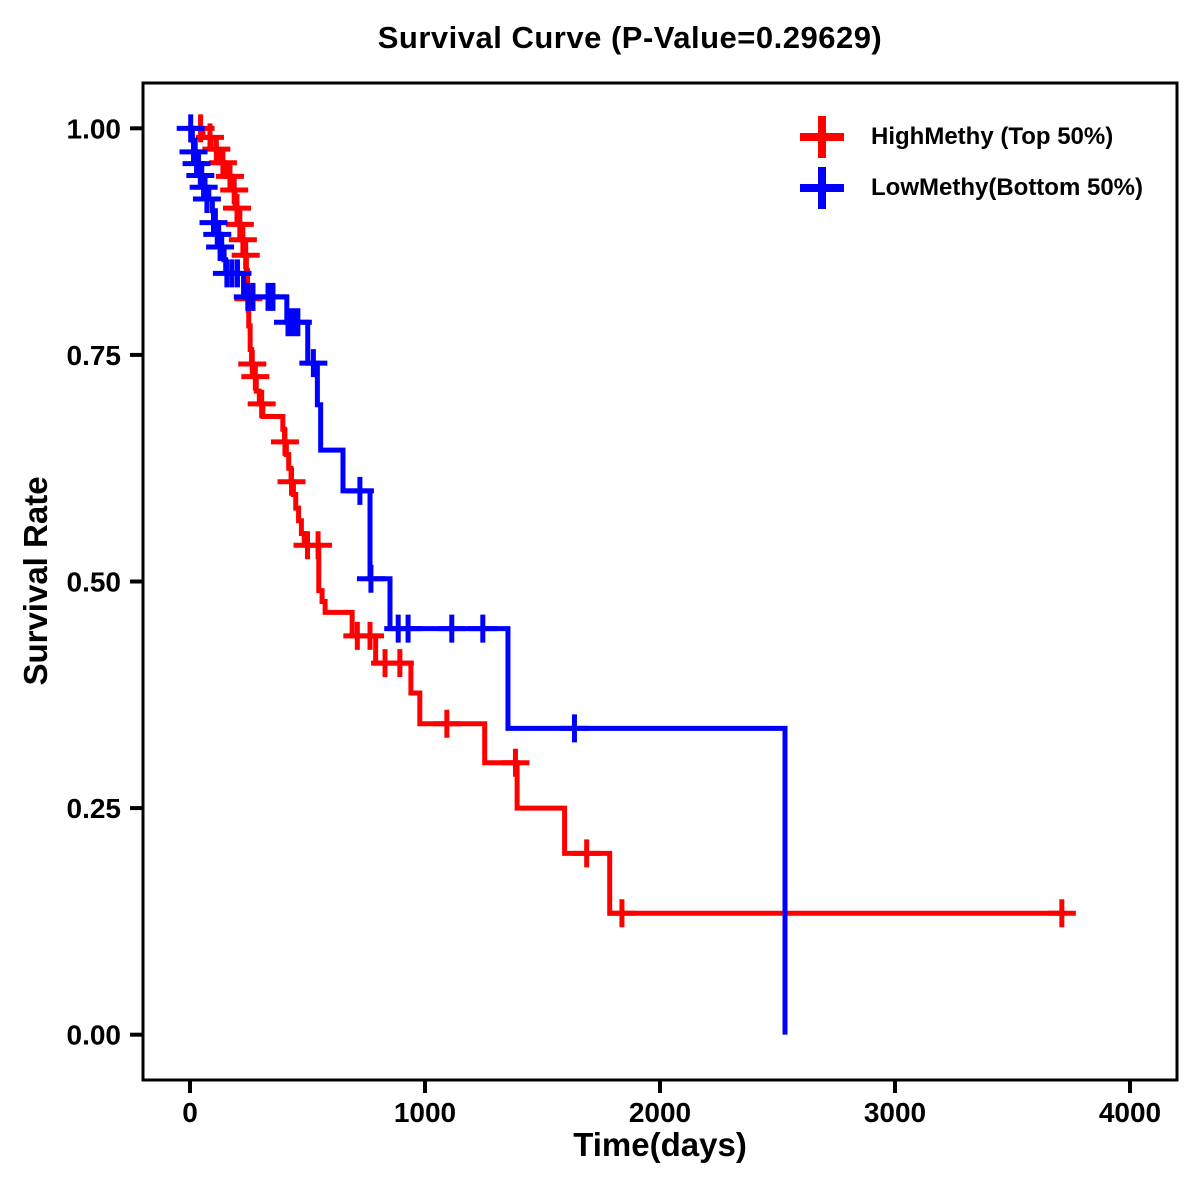  I want to click on legend-item-highmethy: HighMethy (Top 50%), so click(956, 137).